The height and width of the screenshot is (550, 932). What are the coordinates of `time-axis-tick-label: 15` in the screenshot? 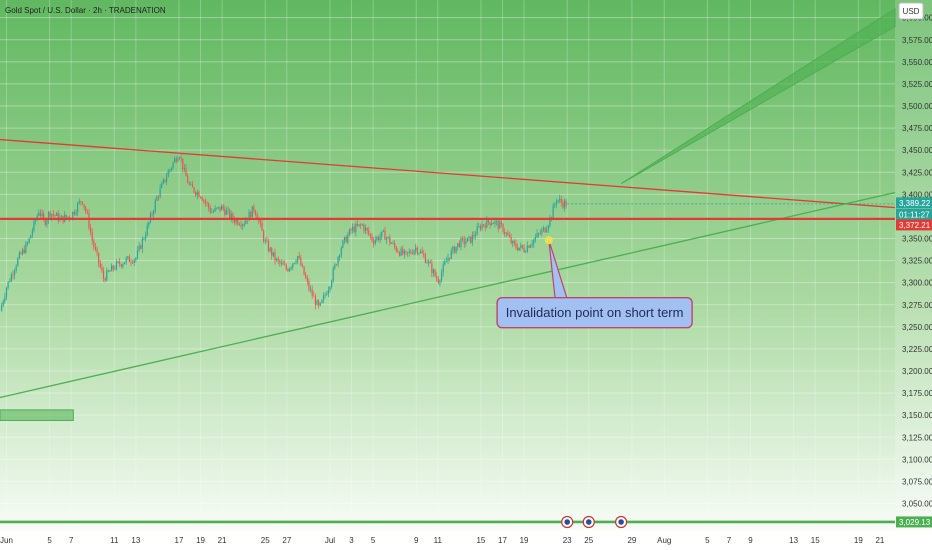 It's located at (815, 540).